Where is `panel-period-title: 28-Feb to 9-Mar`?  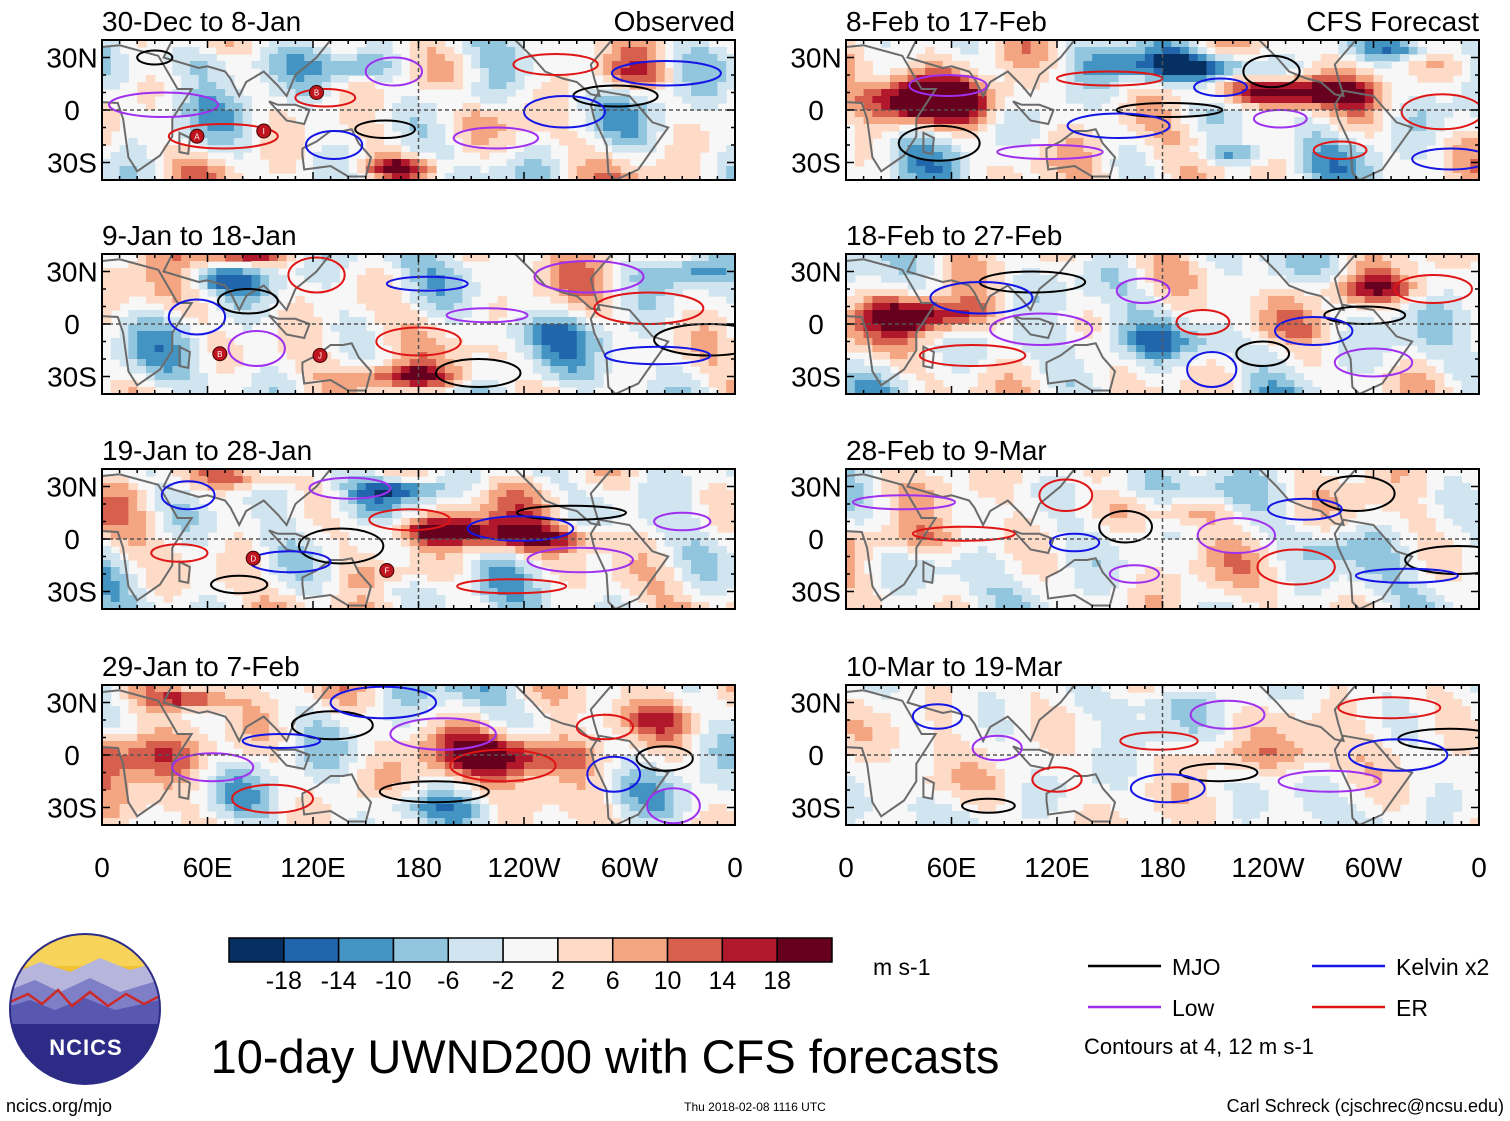
panel-period-title: 28-Feb to 9-Mar is located at coordinates (946, 450).